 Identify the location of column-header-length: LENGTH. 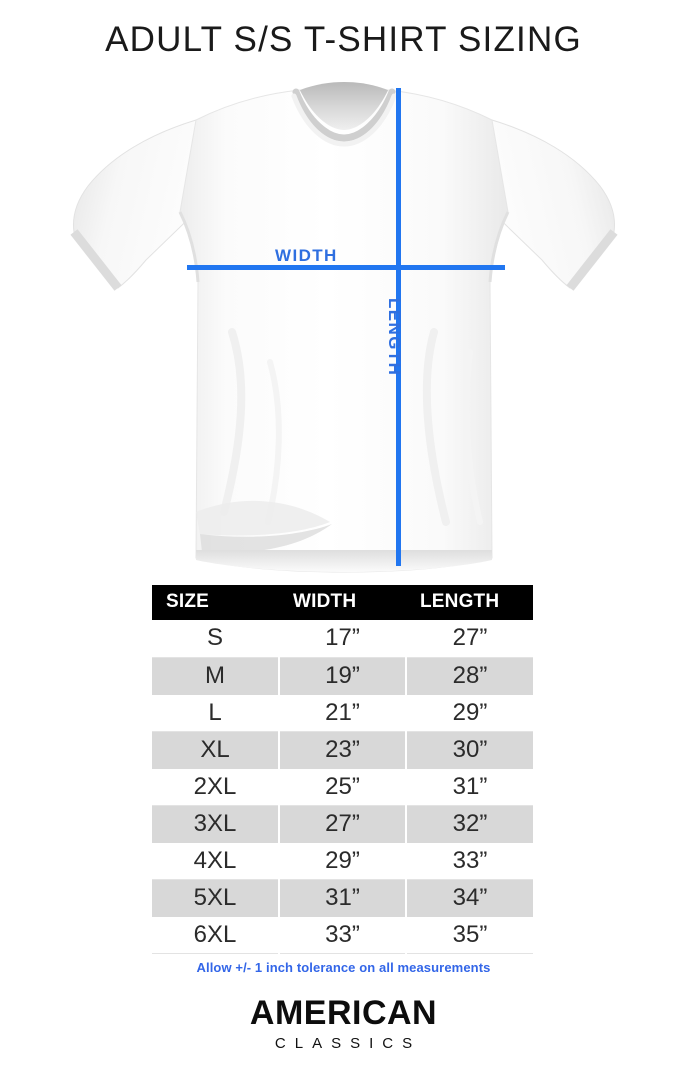
(469, 602).